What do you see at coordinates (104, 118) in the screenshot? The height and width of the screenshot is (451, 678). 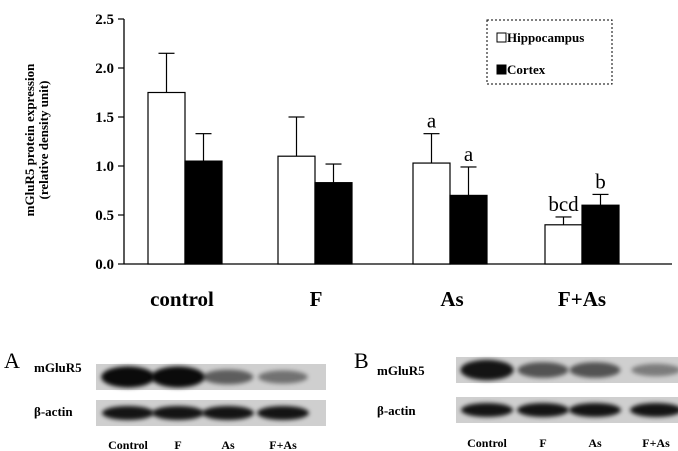 I see `y-tick-label: 1.5` at bounding box center [104, 118].